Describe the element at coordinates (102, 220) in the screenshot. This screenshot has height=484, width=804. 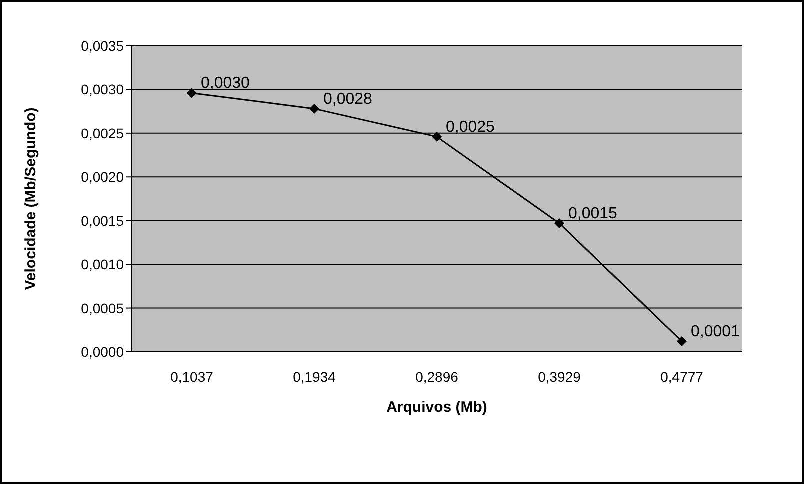
I see `y-tick-label: 0,0015` at that location.